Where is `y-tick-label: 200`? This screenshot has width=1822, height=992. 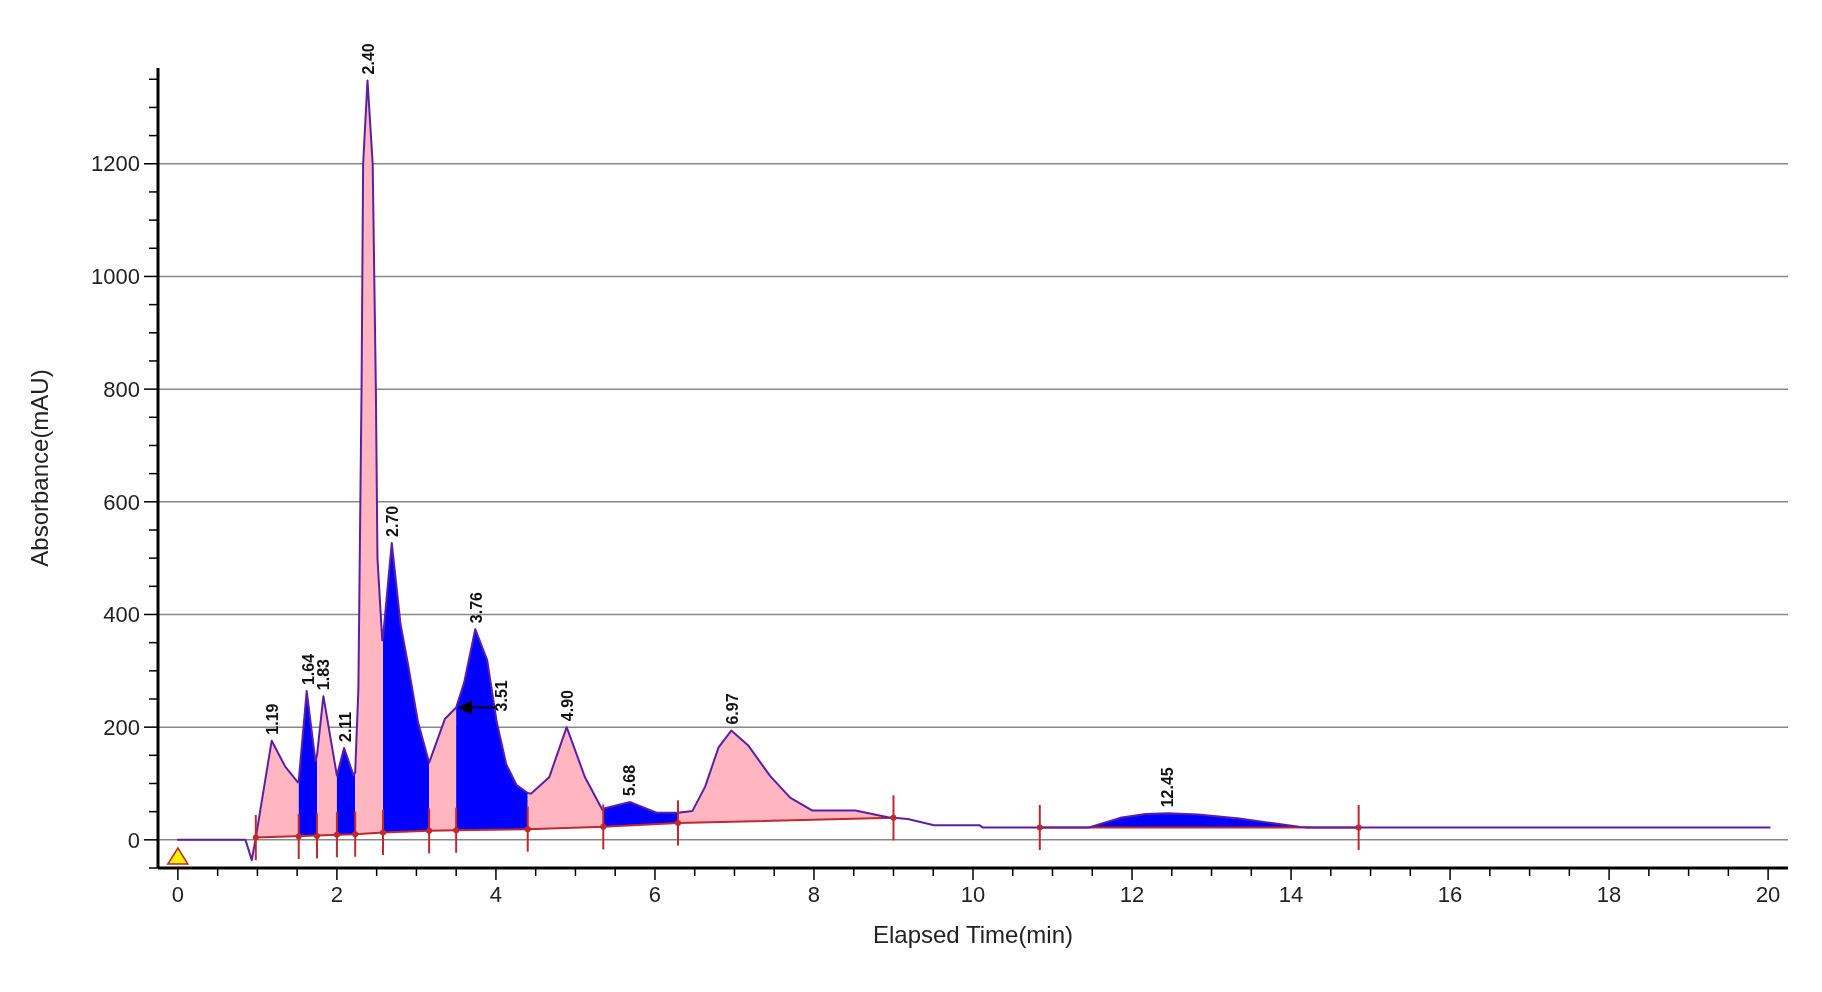
y-tick-label: 200 is located at coordinates (121, 727).